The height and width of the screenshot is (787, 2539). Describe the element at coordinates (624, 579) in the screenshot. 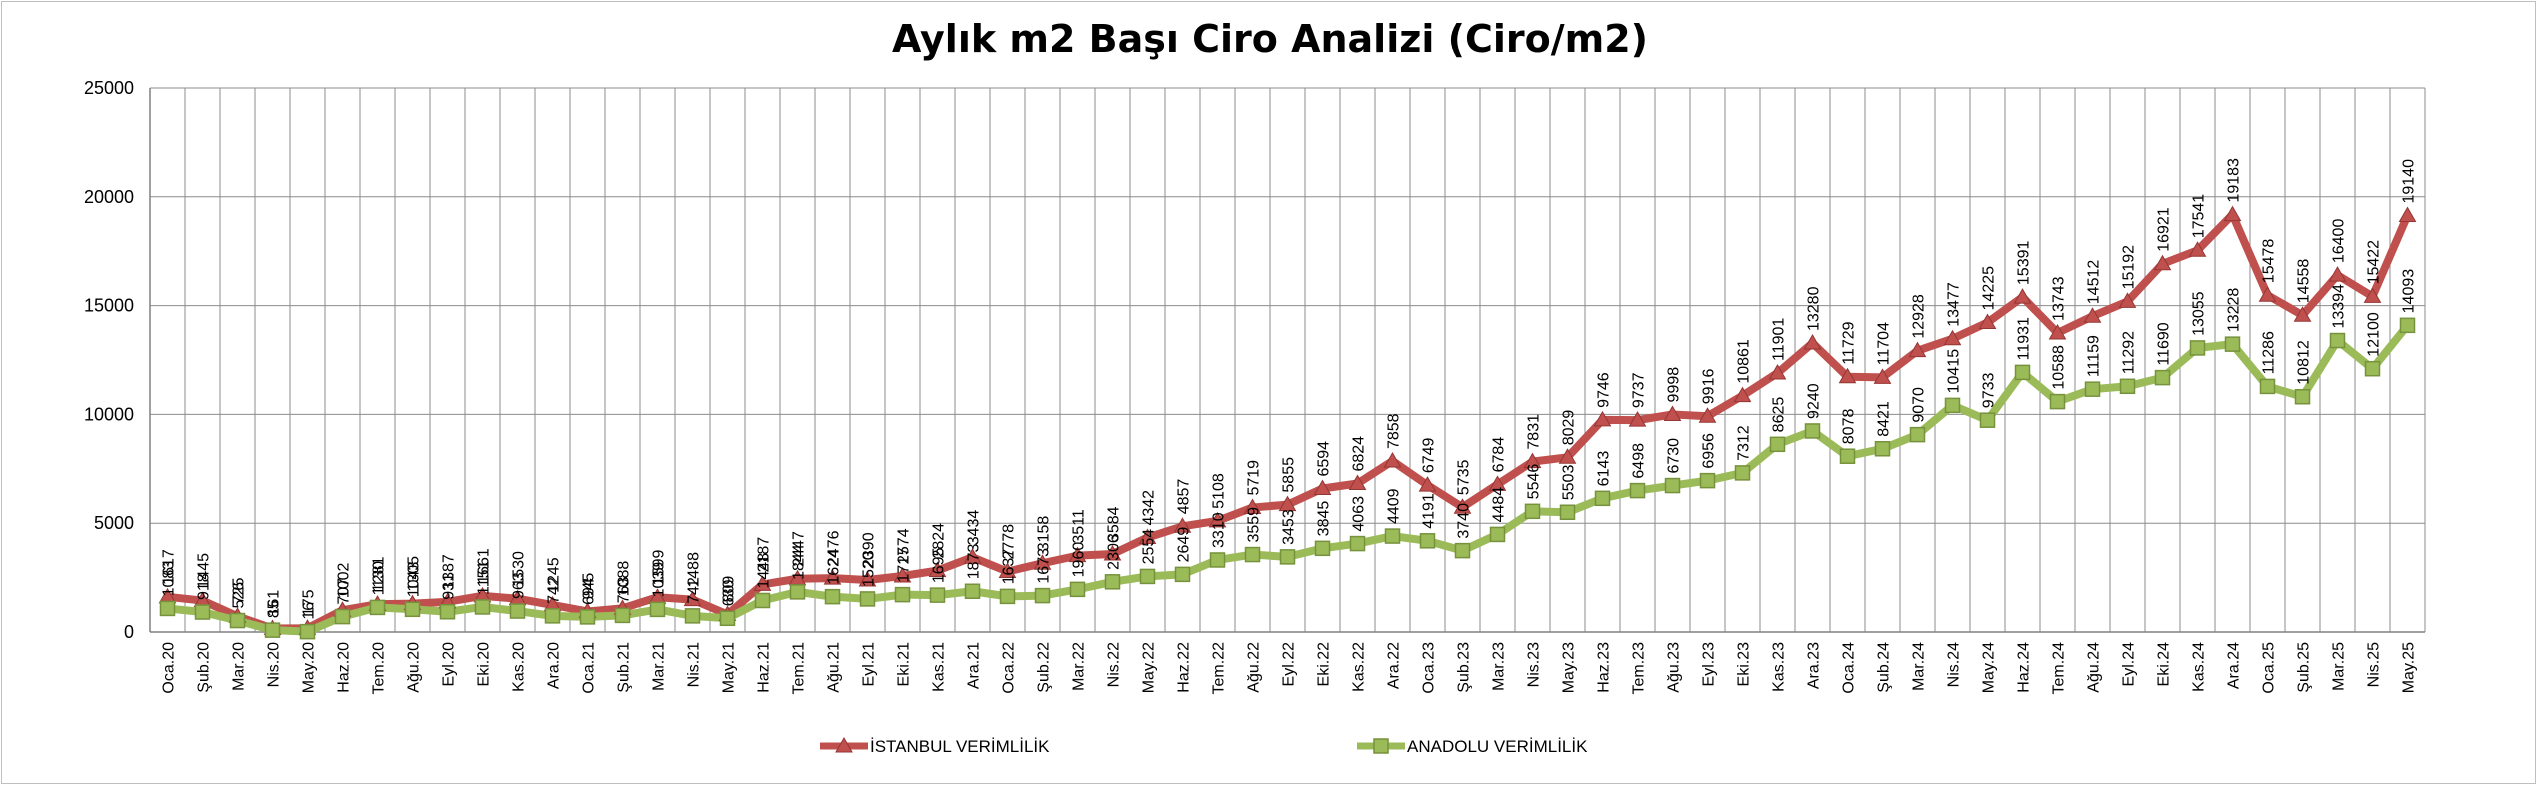

I see `istanbul-data-label: 1088` at that location.